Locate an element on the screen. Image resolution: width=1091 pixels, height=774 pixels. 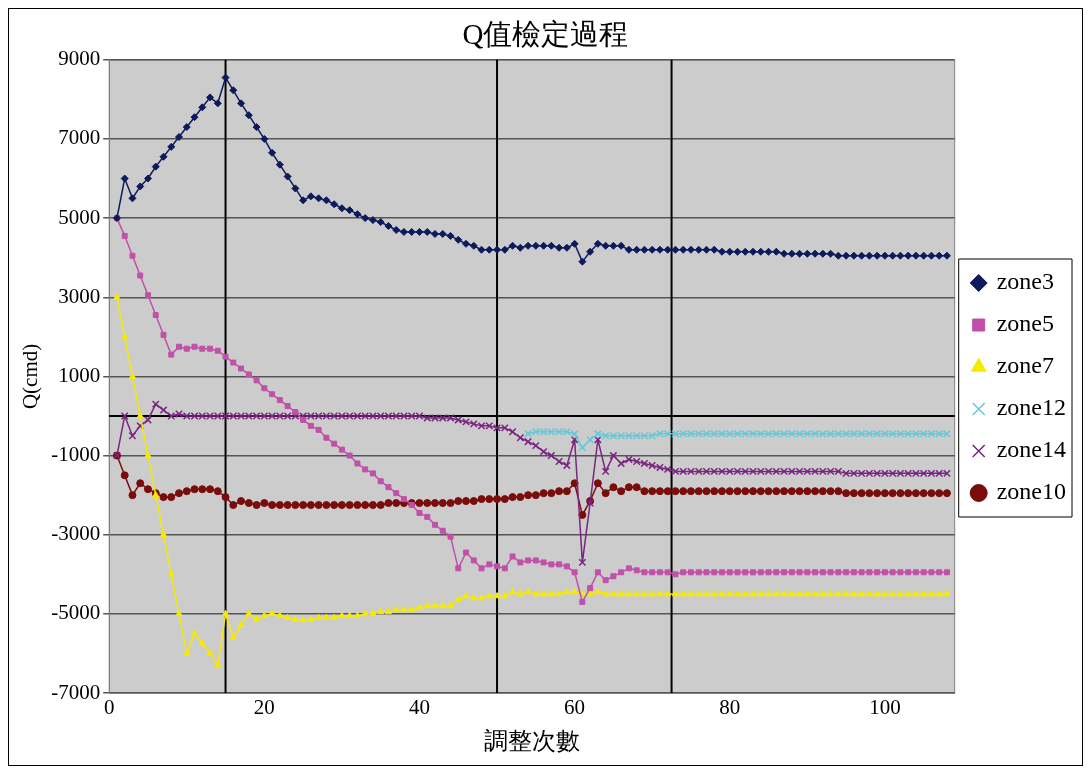
x-tick-label: 100 is located at coordinates (885, 707).